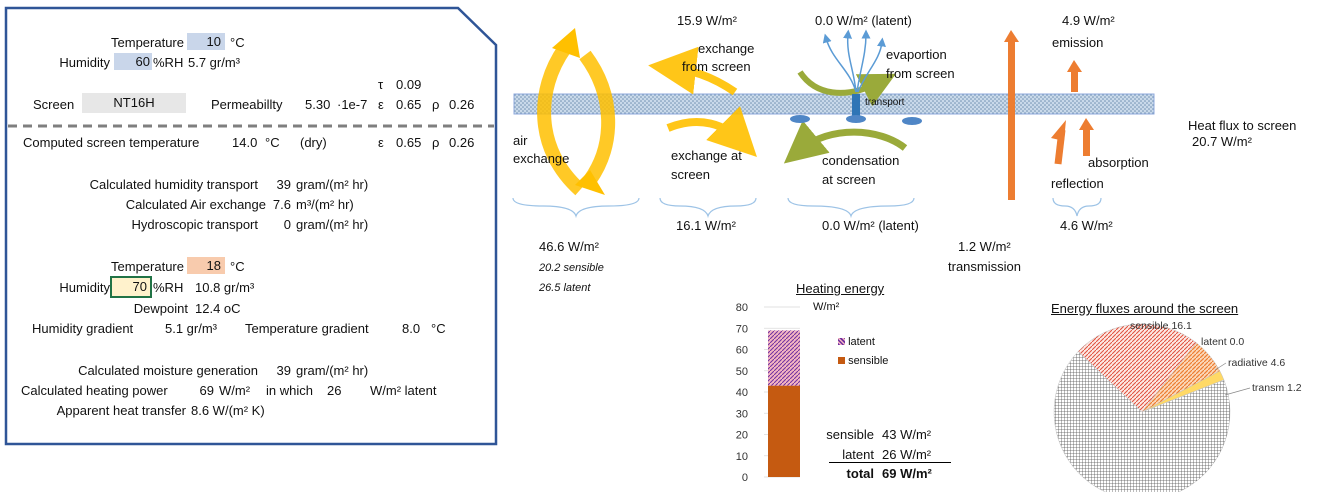 Image resolution: width=1323 pixels, height=492 pixels. What do you see at coordinates (885, 102) in the screenshot?
I see `transport-label: transport` at bounding box center [885, 102].